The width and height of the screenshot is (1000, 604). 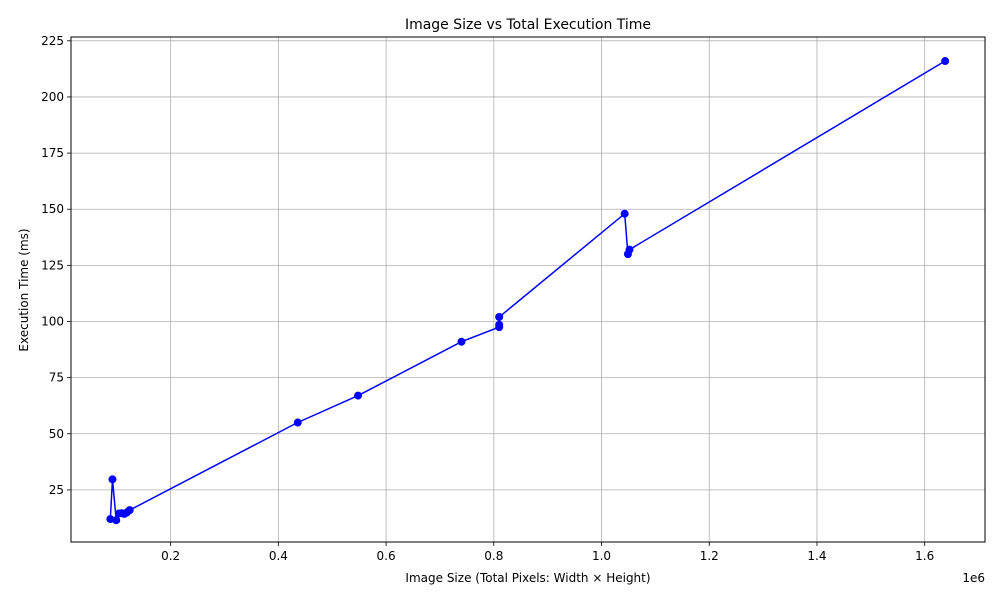 What do you see at coordinates (973, 578) in the screenshot?
I see `x-axis-offset-label: 1e6` at bounding box center [973, 578].